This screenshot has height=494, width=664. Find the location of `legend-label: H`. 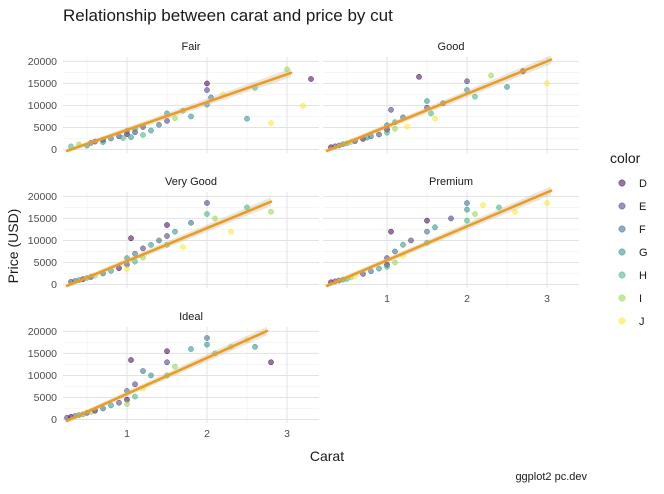

legend-label: H is located at coordinates (643, 276).